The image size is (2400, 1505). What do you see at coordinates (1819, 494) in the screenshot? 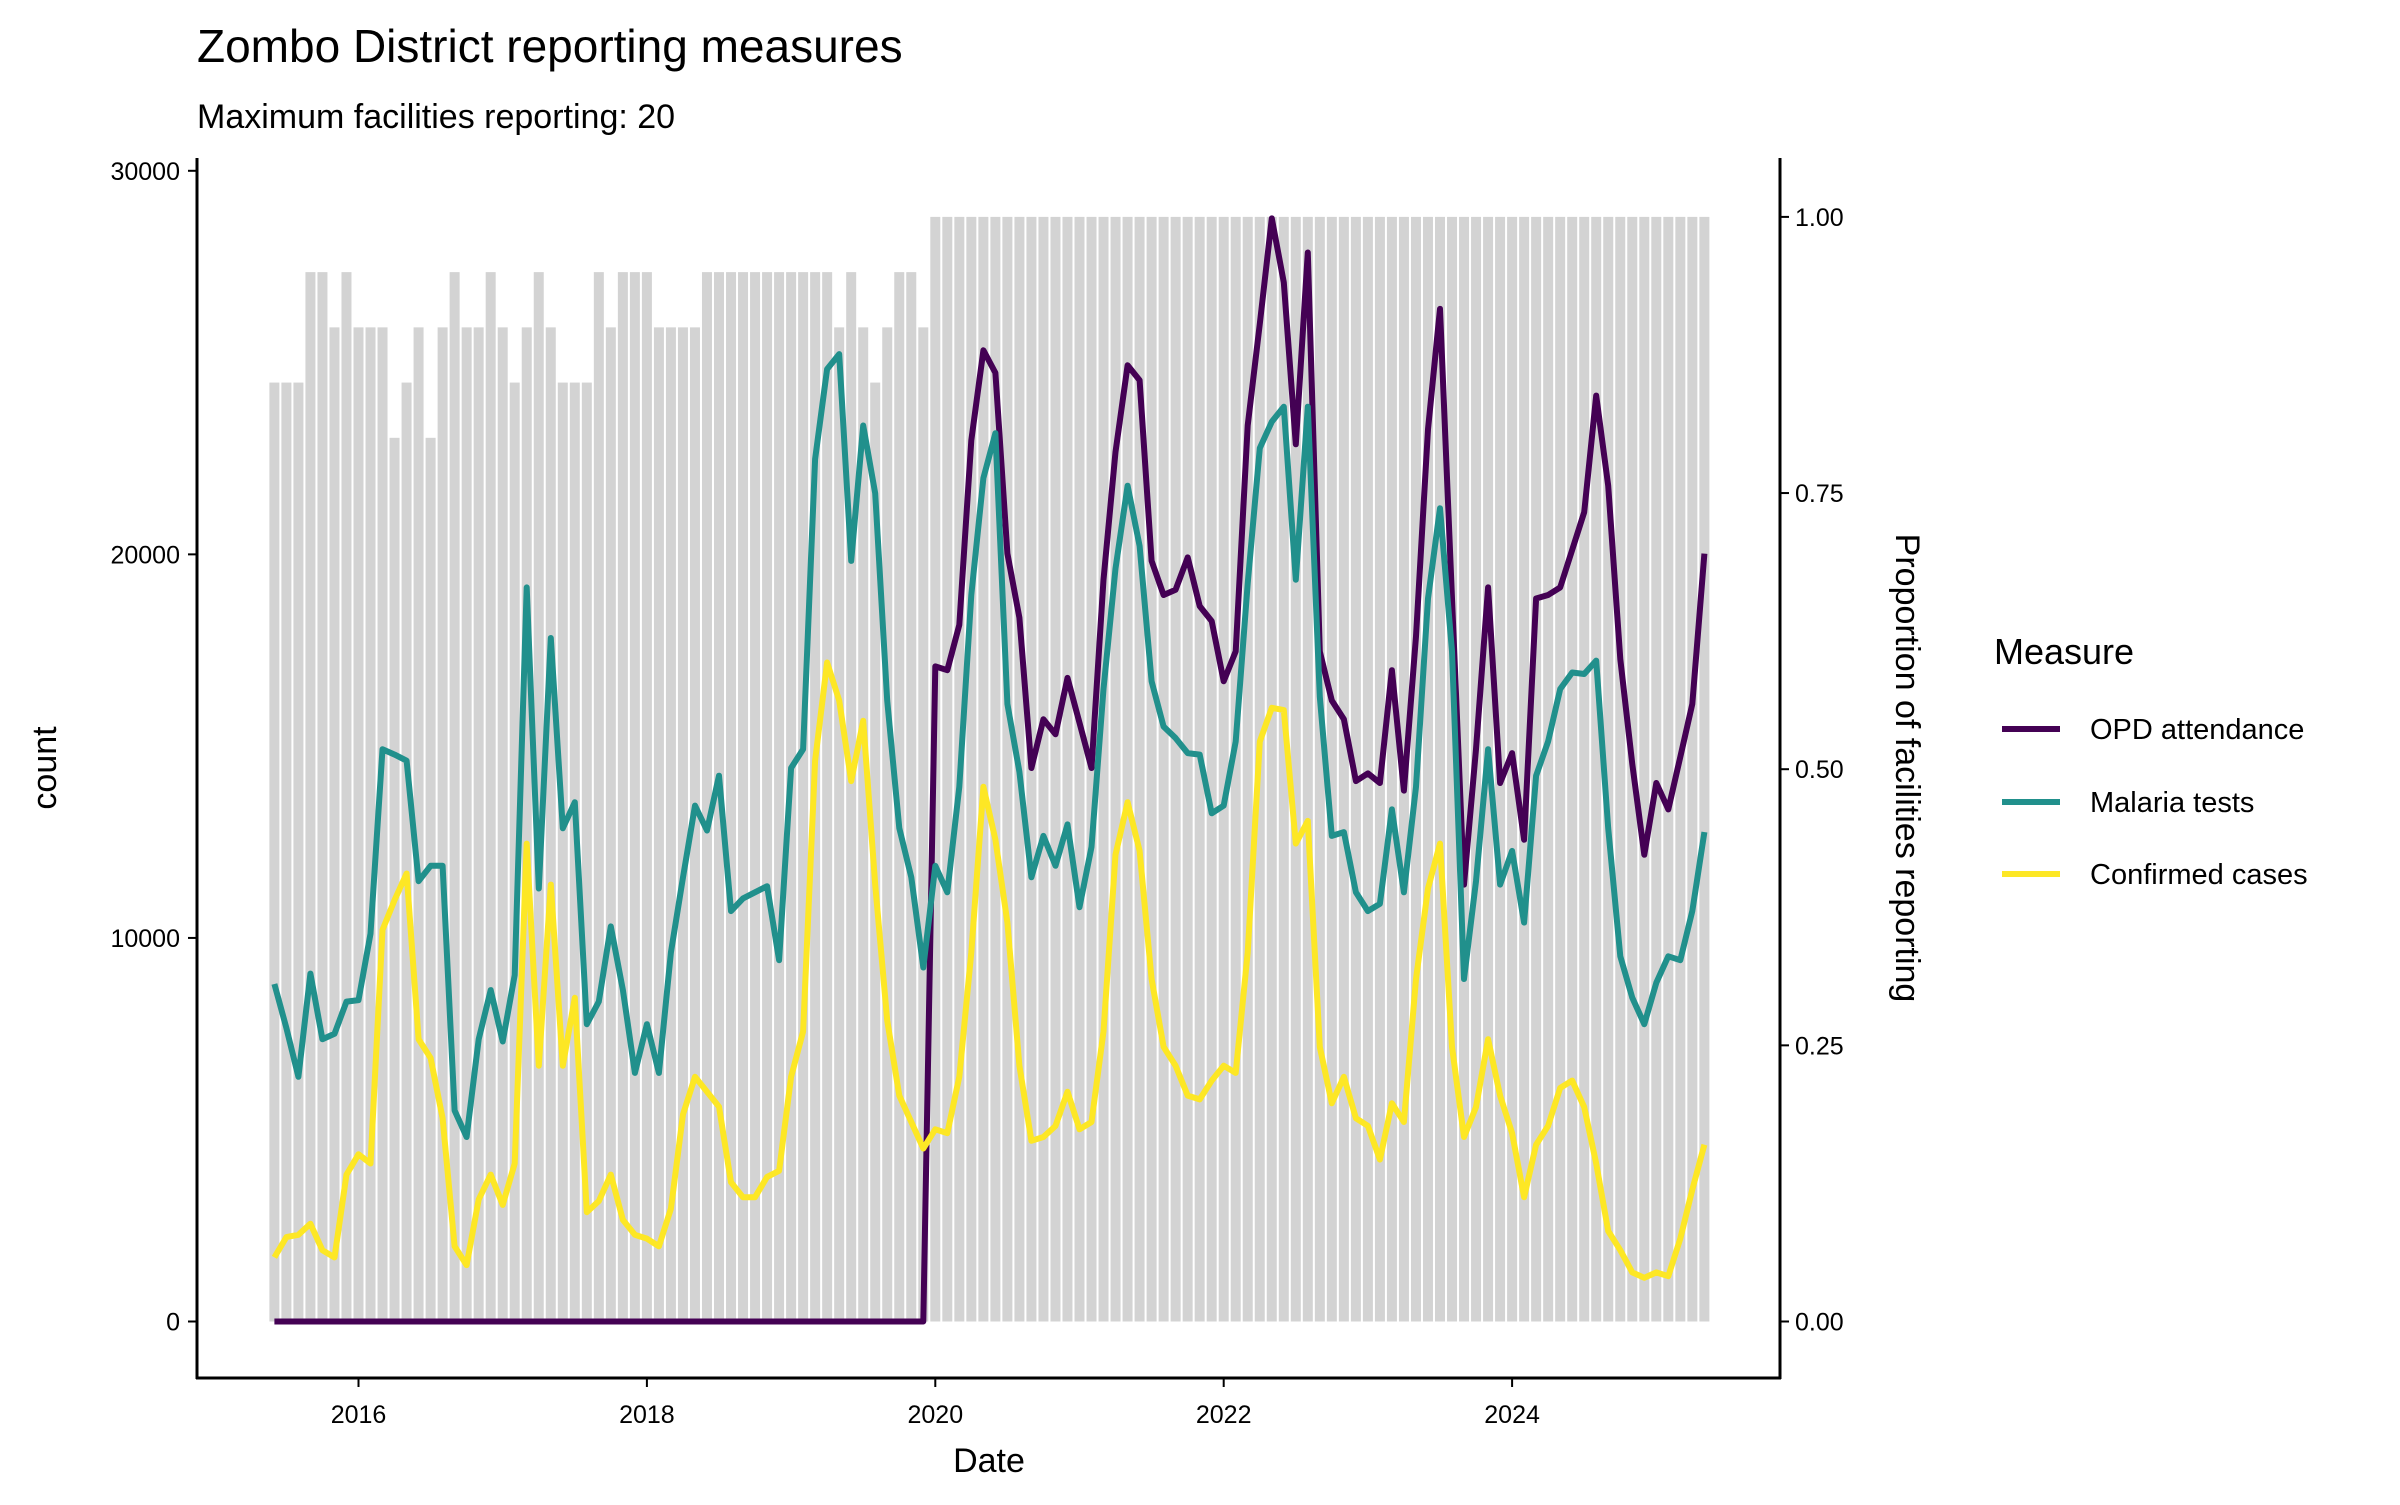
I see `y-right-tick-label: 0.75` at bounding box center [1819, 494].